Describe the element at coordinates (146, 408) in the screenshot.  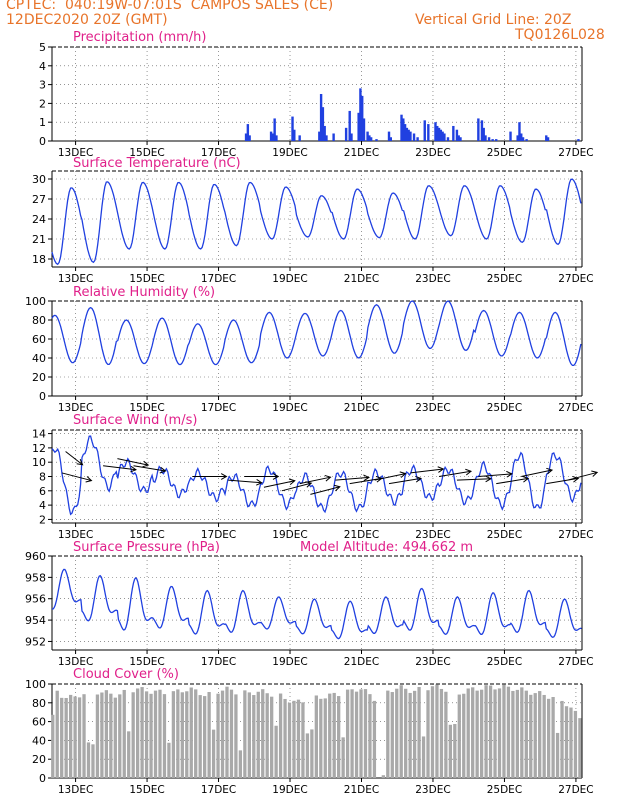
I see `humidity-xtick-label: 15DEC` at that location.